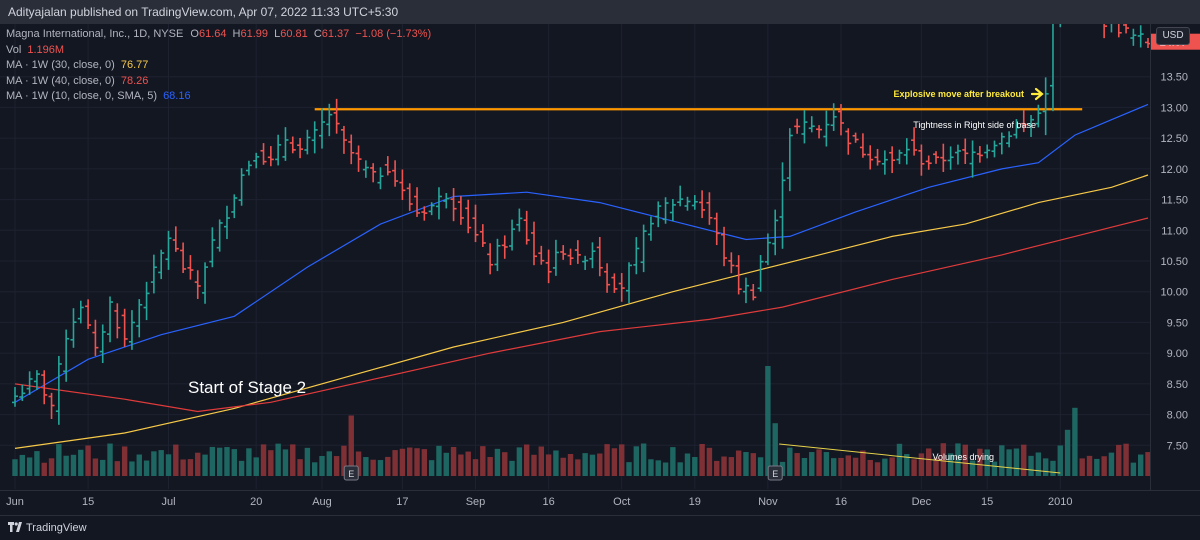  Describe the element at coordinates (254, 34) in the screenshot. I see `high-value: 61.99` at that location.